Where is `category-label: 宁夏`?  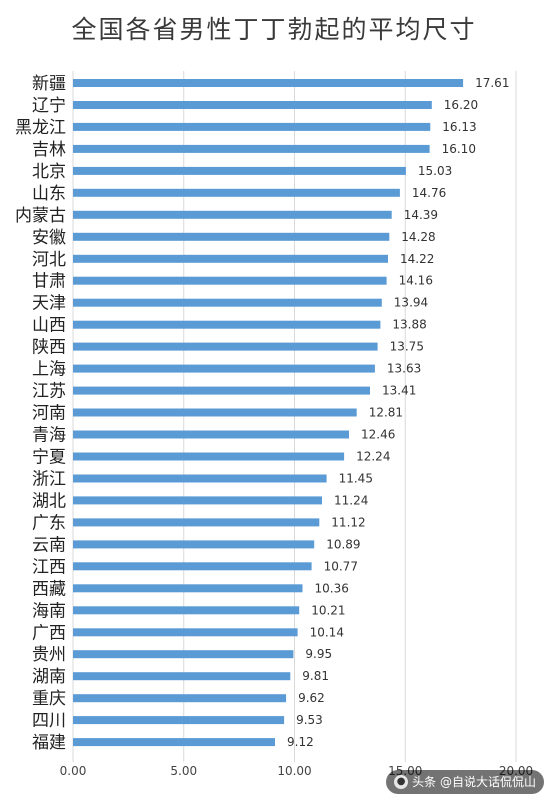 category-label: 宁夏 is located at coordinates (49, 458).